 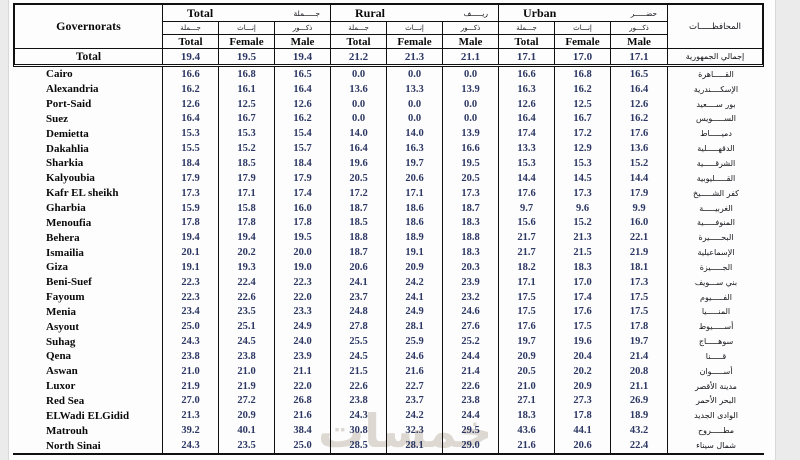 What do you see at coordinates (639, 371) in the screenshot?
I see `cell-value: 20.8` at bounding box center [639, 371].